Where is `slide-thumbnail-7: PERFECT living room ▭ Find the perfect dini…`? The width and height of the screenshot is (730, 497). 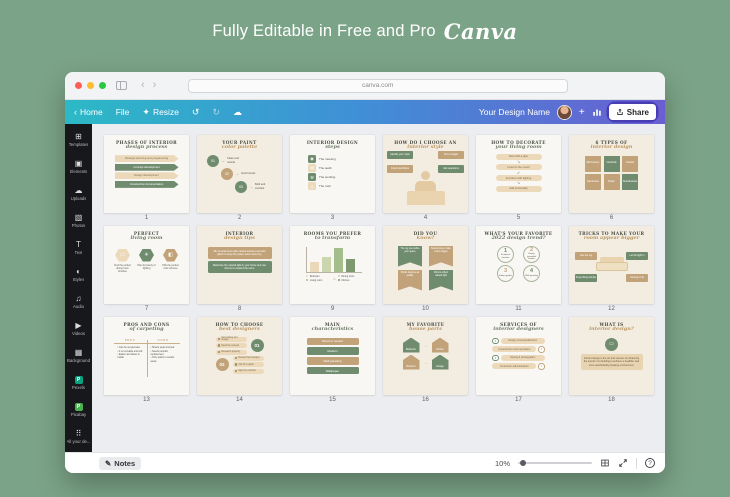 slide-thumbnail-7: PERFECT living room ▭ Find the perfect dini… is located at coordinates (146, 265).